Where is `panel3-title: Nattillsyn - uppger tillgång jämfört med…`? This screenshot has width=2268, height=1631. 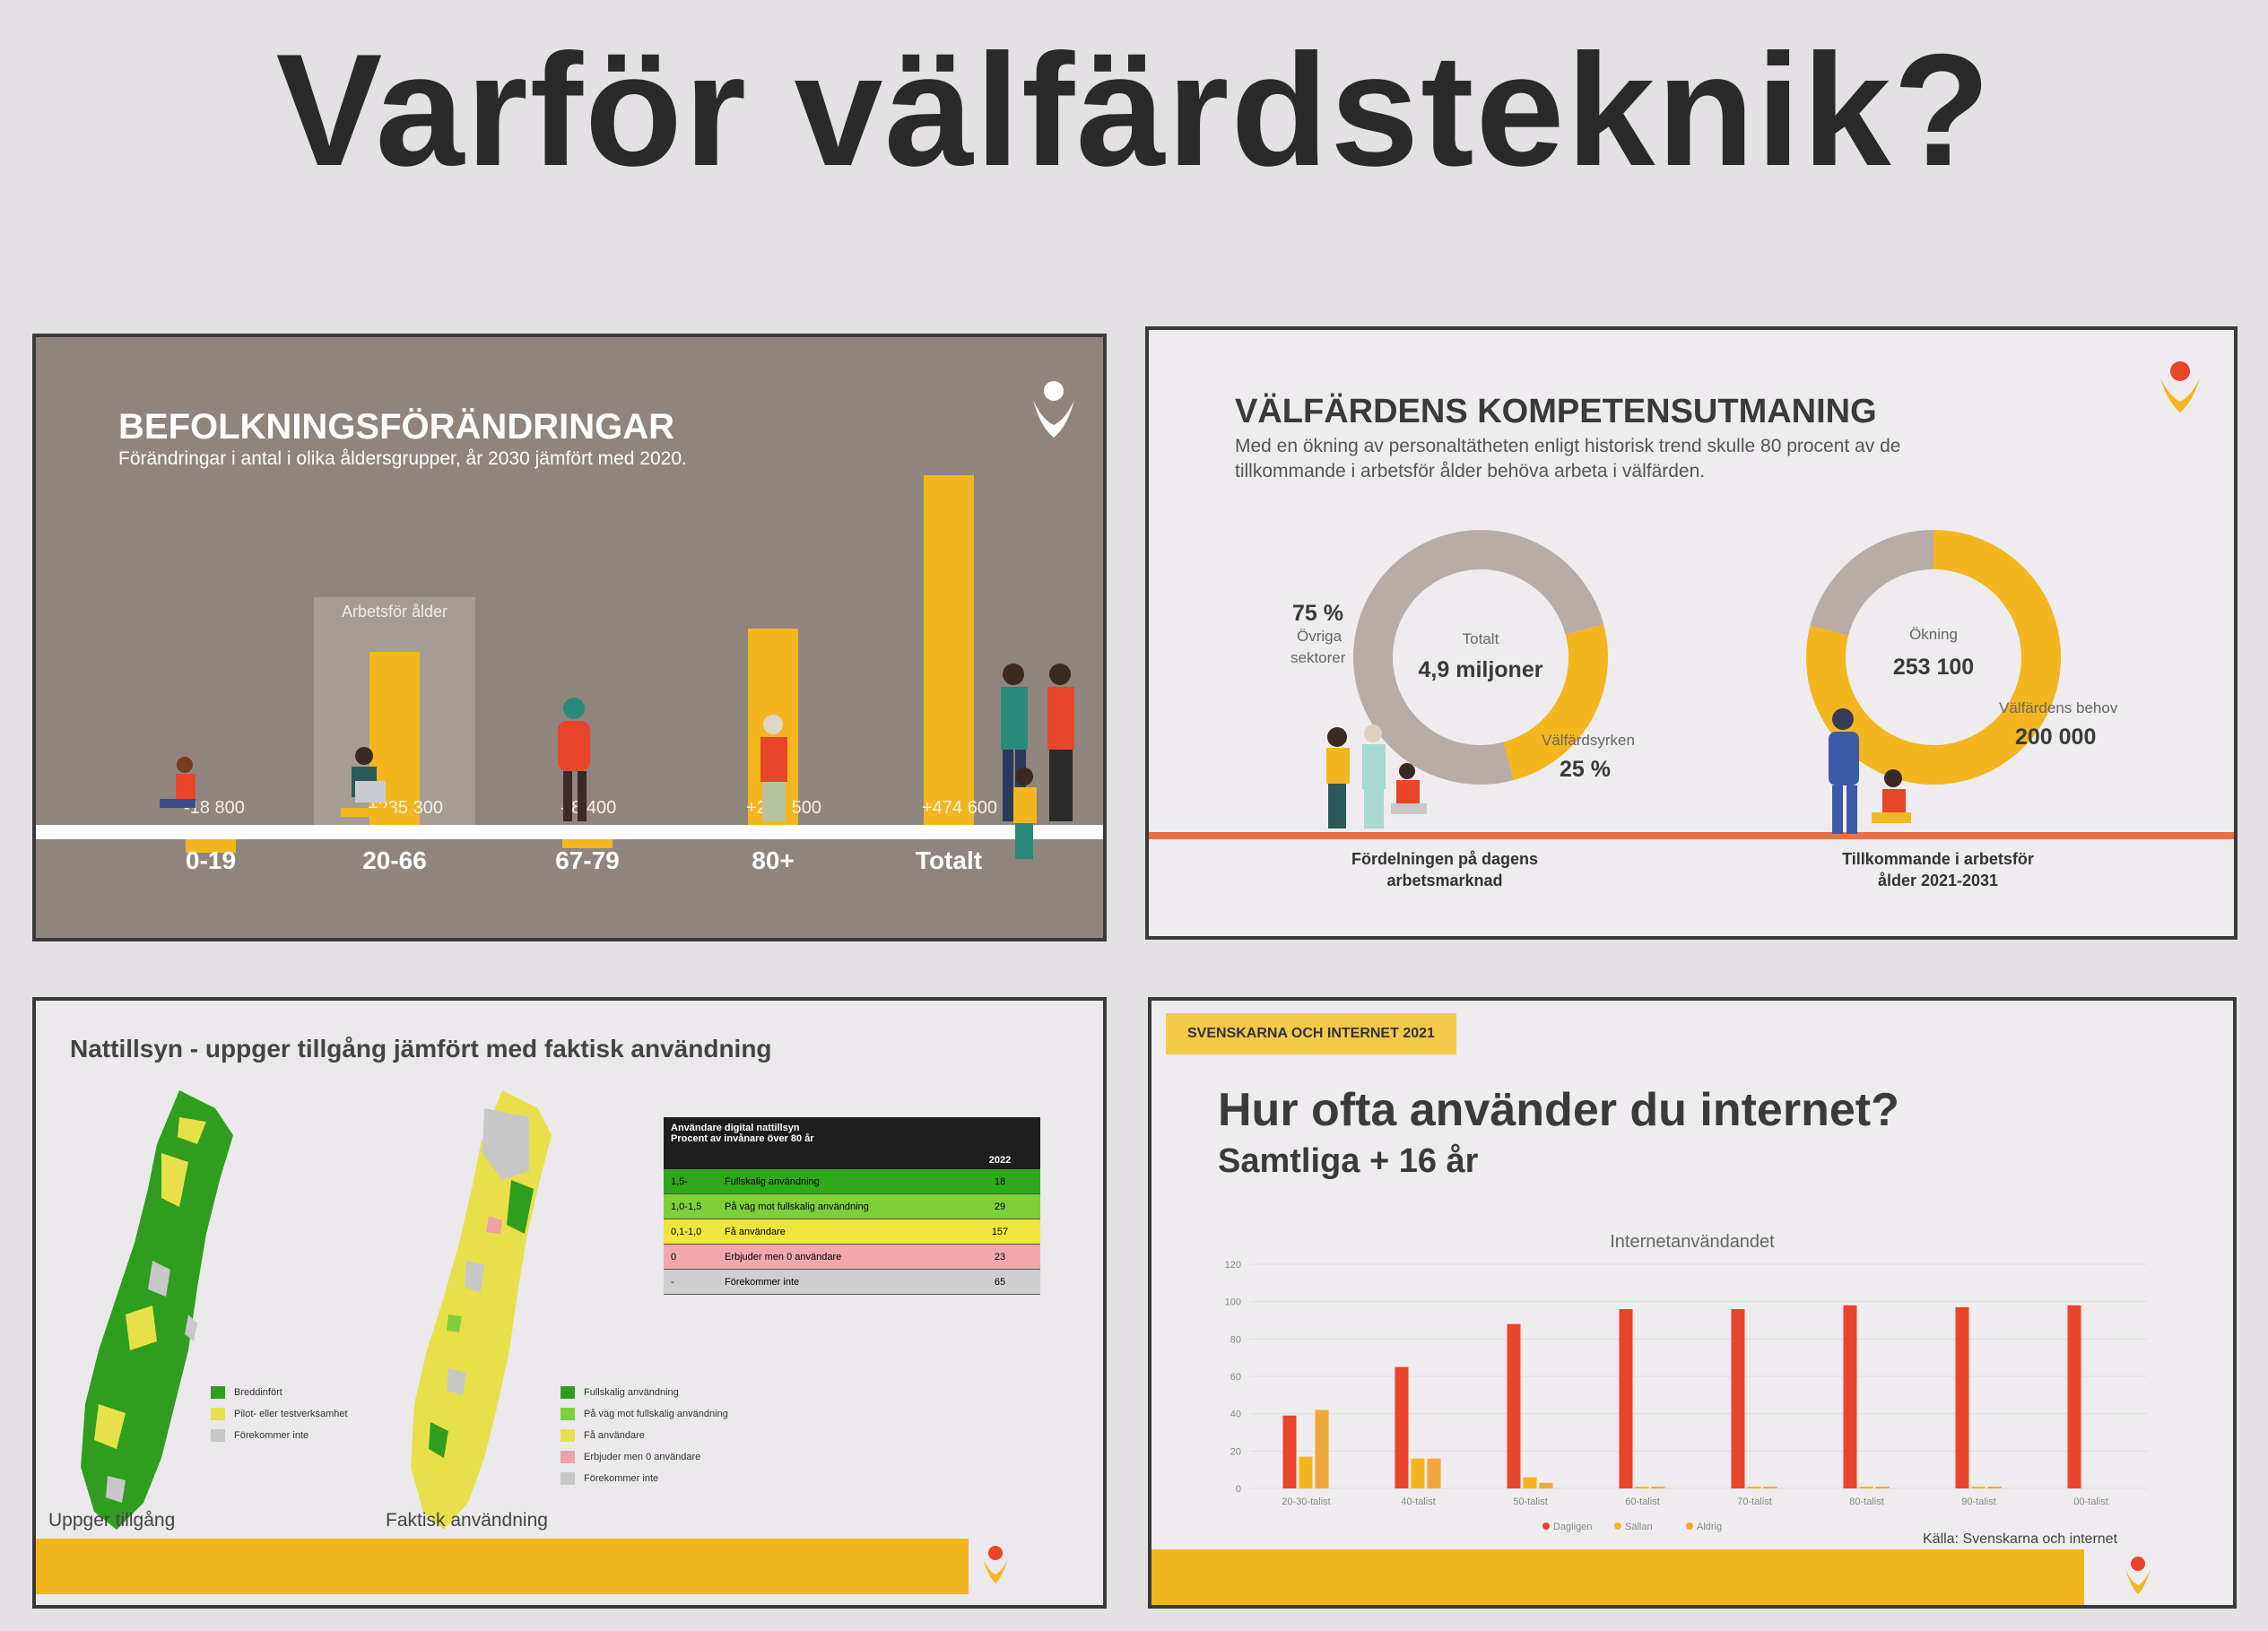 panel3-title: Nattillsyn - uppger tillgång jämfört med… is located at coordinates (421, 1049).